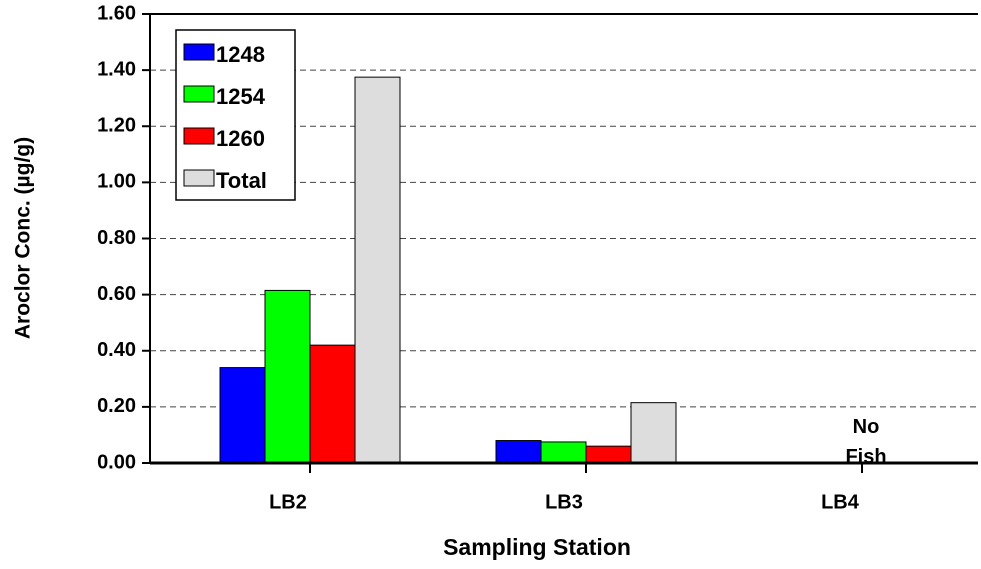 This screenshot has height=569, width=981. What do you see at coordinates (116, 13) in the screenshot?
I see `y-tick-label: 1.60` at bounding box center [116, 13].